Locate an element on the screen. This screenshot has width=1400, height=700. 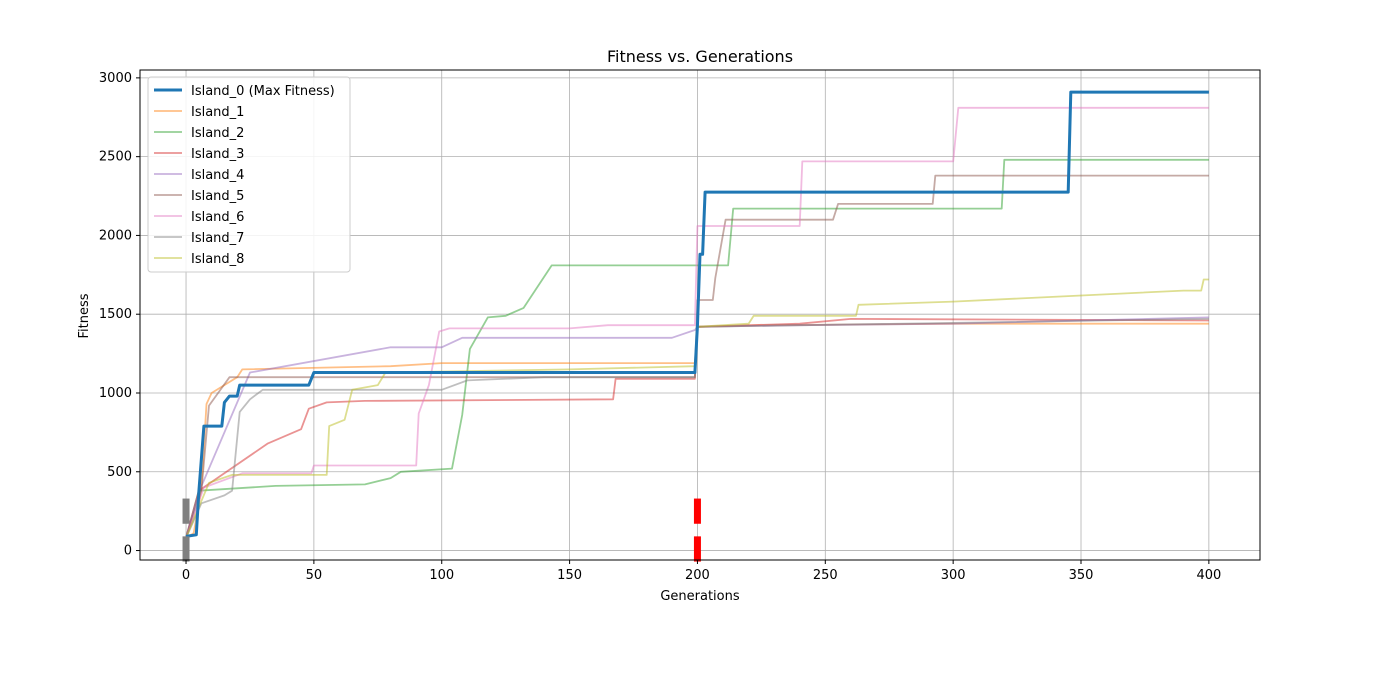
legend-entry-label: Island_7 is located at coordinates (217, 238).